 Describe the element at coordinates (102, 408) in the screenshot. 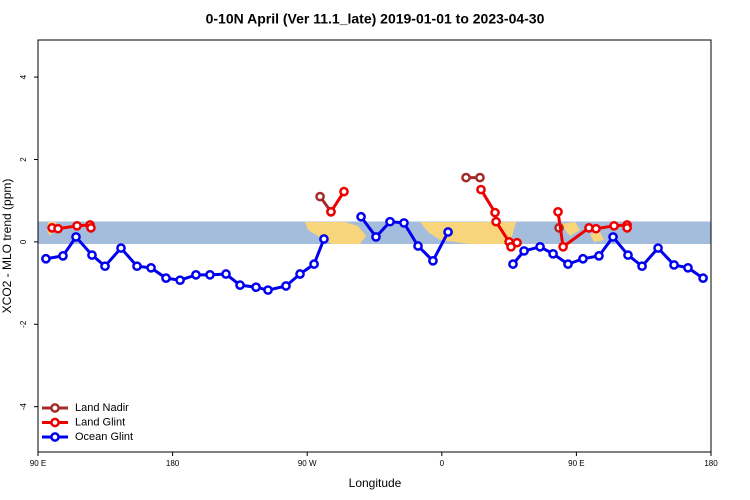

I see `legend-label: Land Nadir` at that location.